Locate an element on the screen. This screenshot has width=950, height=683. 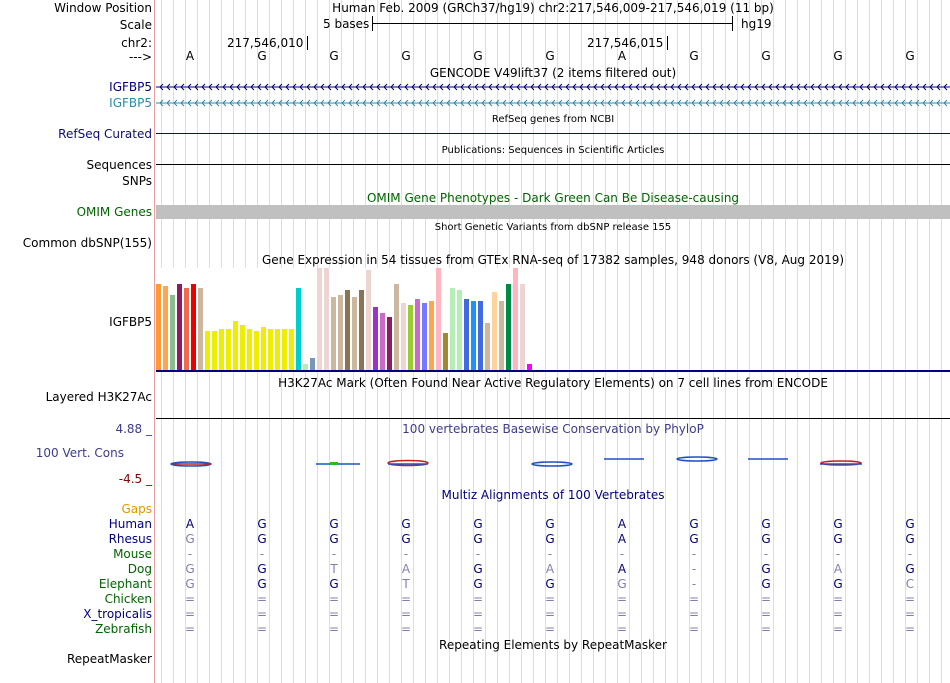
refseq-gene-line is located at coordinates (553, 133).